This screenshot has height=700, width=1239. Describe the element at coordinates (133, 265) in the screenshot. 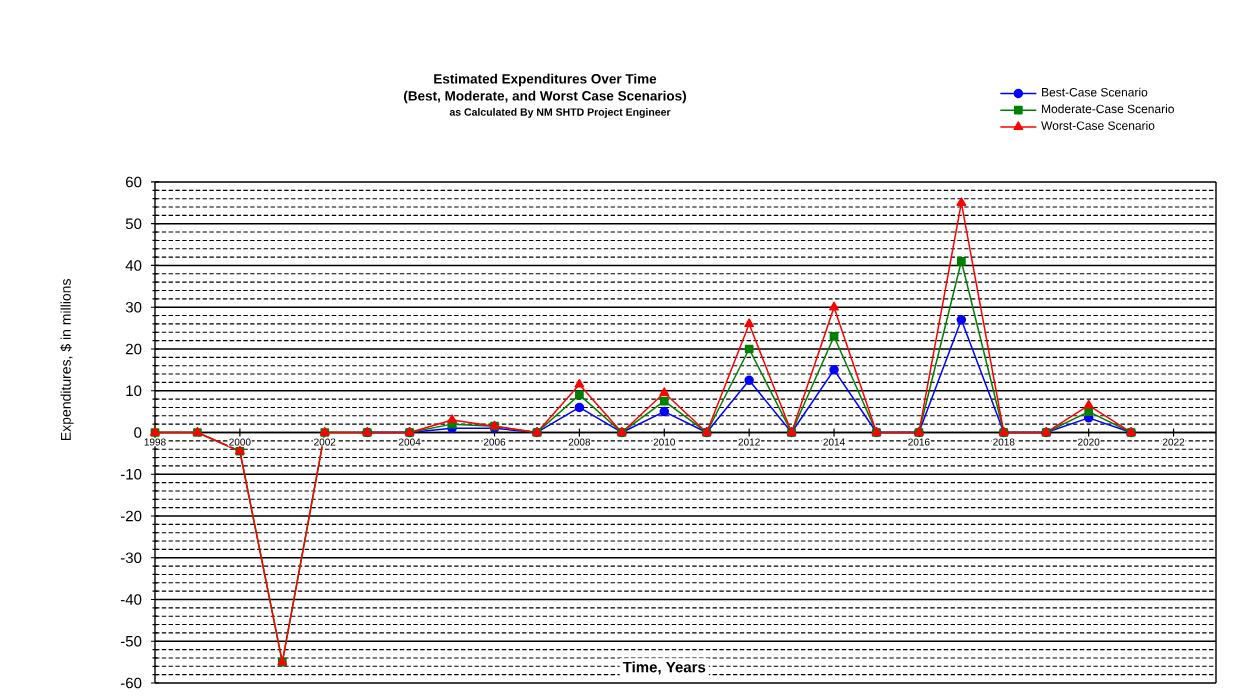

I see `y-tick-label: 40` at that location.